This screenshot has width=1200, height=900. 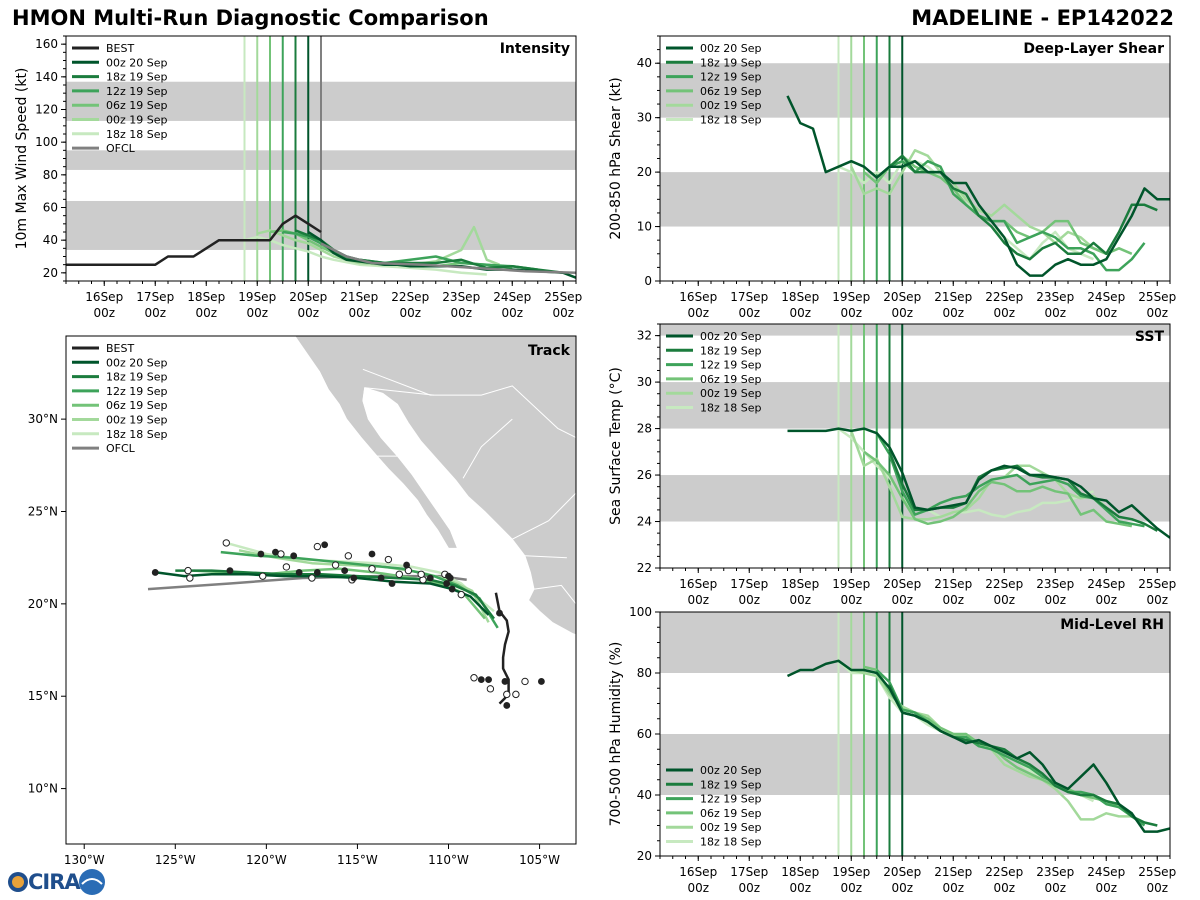 What do you see at coordinates (902, 297) in the screenshot?
I see `xtick-day-shear-4: 20Sep` at bounding box center [902, 297].